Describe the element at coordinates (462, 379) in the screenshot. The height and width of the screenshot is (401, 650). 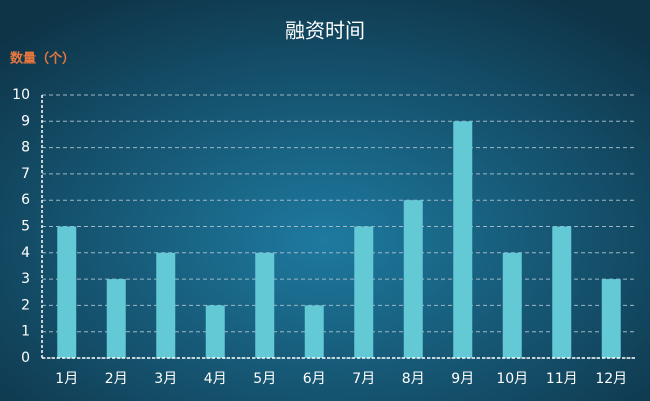
I see `x-tick-label: 9月` at that location.